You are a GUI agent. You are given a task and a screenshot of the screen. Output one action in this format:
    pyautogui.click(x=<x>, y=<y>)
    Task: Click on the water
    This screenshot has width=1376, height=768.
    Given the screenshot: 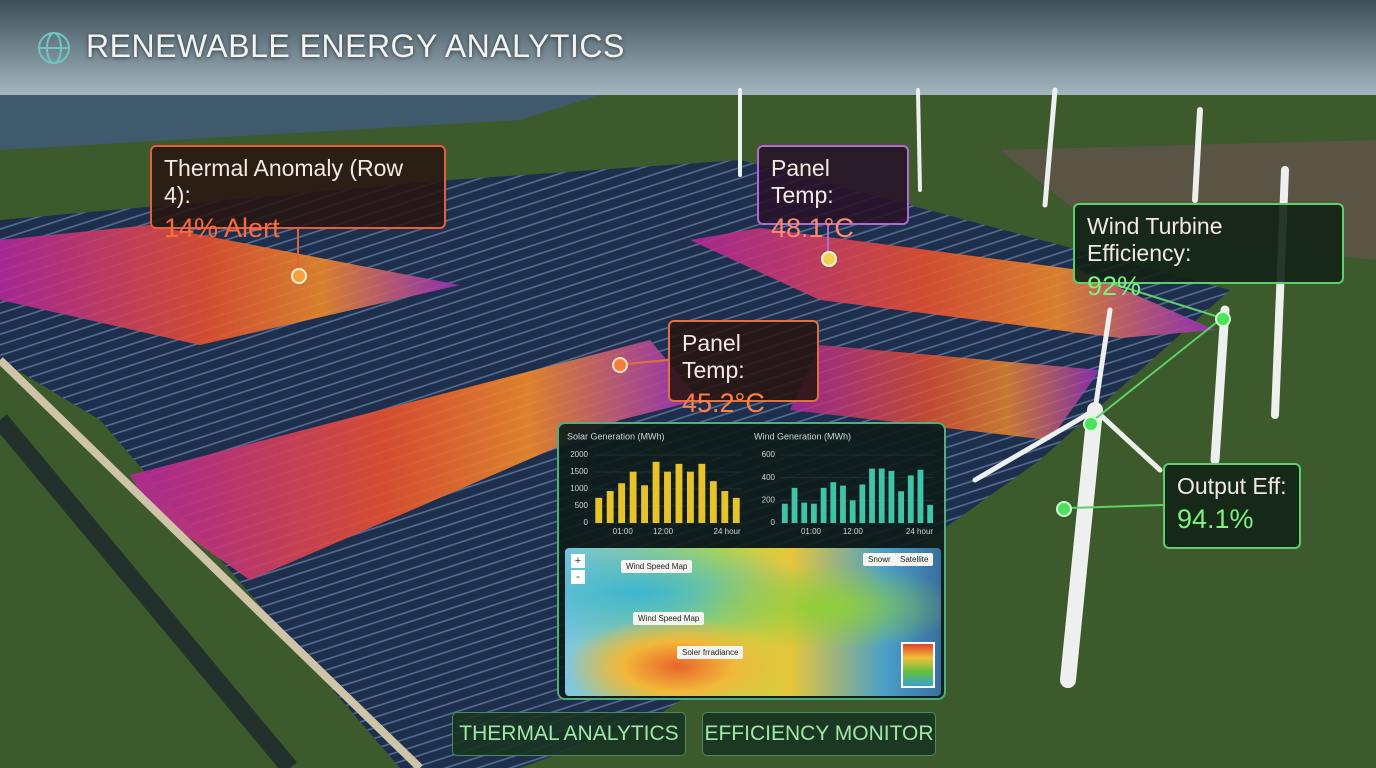 What is the action you would take?
    pyautogui.click(x=300, y=122)
    